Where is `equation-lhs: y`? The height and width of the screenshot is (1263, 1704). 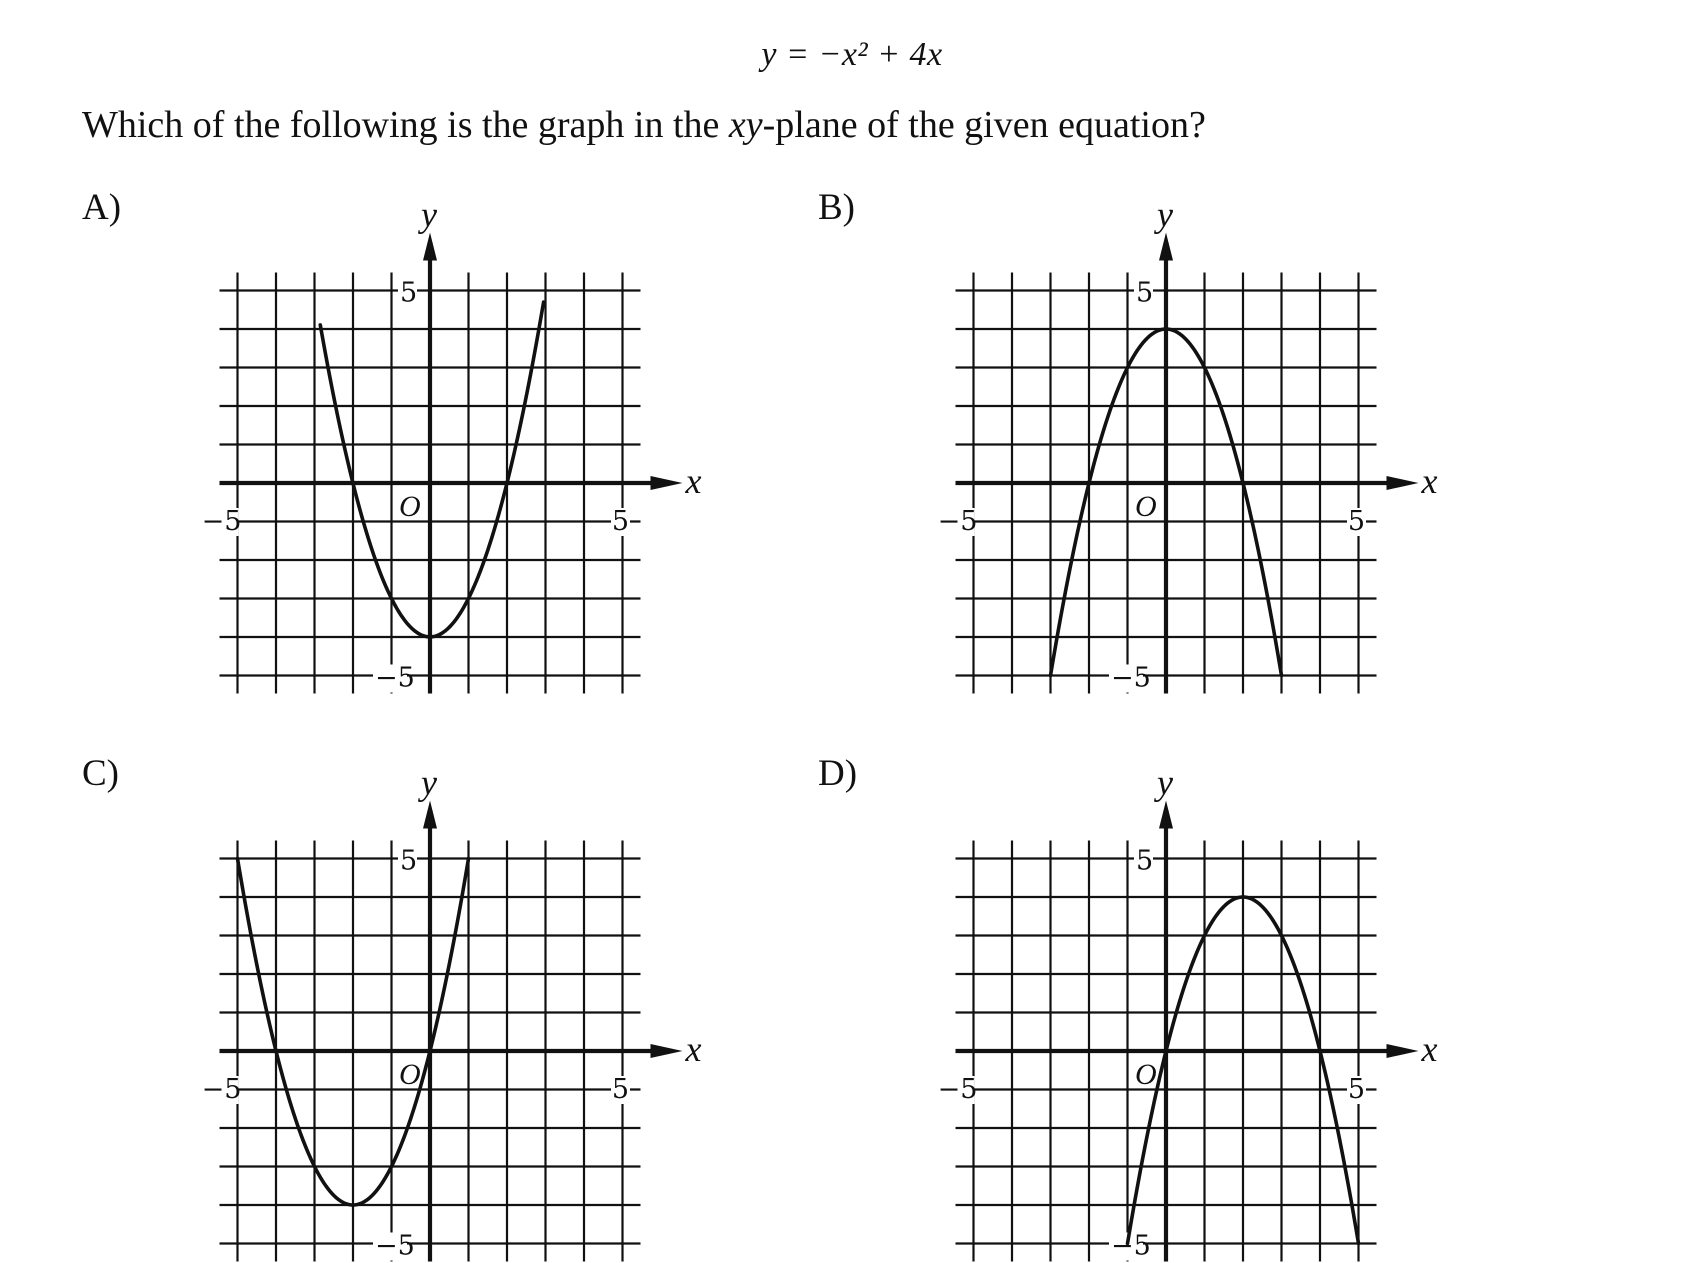
equation-lhs: y is located at coordinates (769, 54).